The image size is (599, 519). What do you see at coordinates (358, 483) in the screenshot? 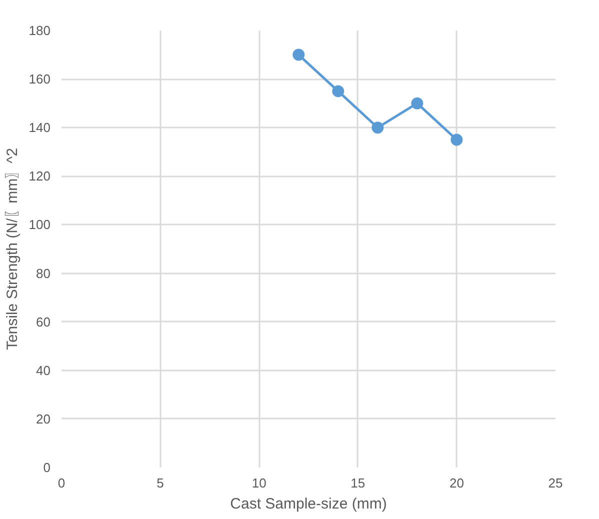
I see `x-tick-label: 15` at bounding box center [358, 483].